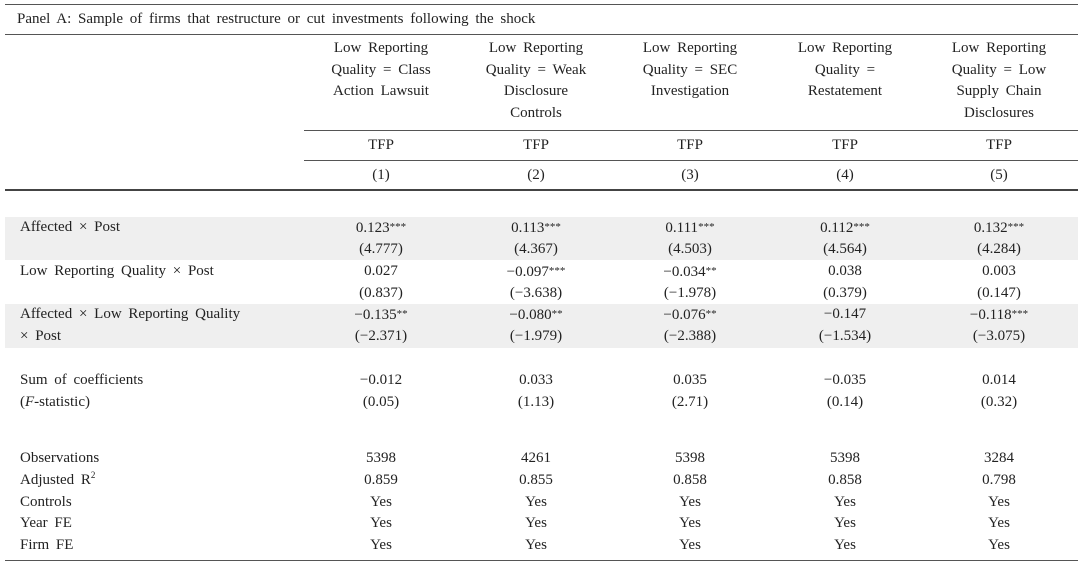 This screenshot has width=1080, height=564. Describe the element at coordinates (536, 91) in the screenshot. I see `column-header-line: Disclosure` at that location.